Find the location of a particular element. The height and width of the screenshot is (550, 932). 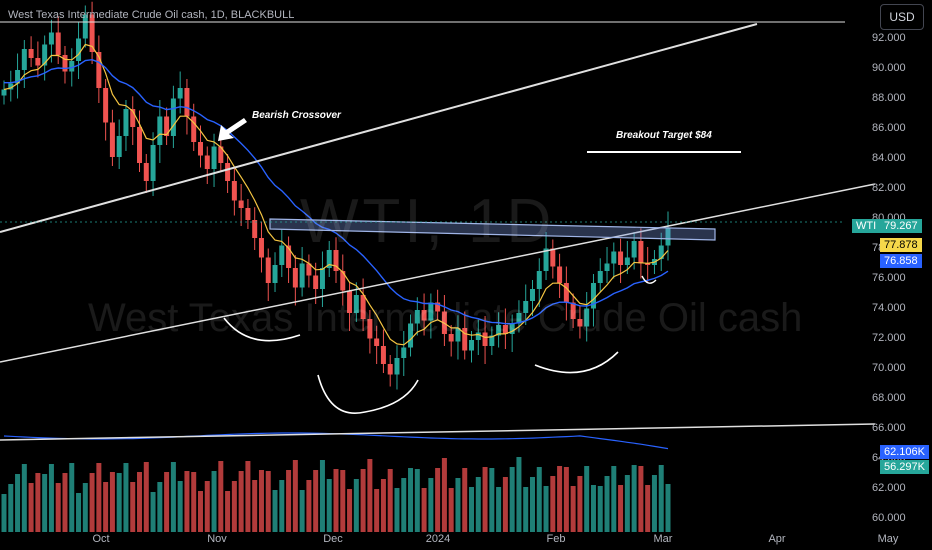

watermark-symbol: WTI, 1D is located at coordinates (428, 221).